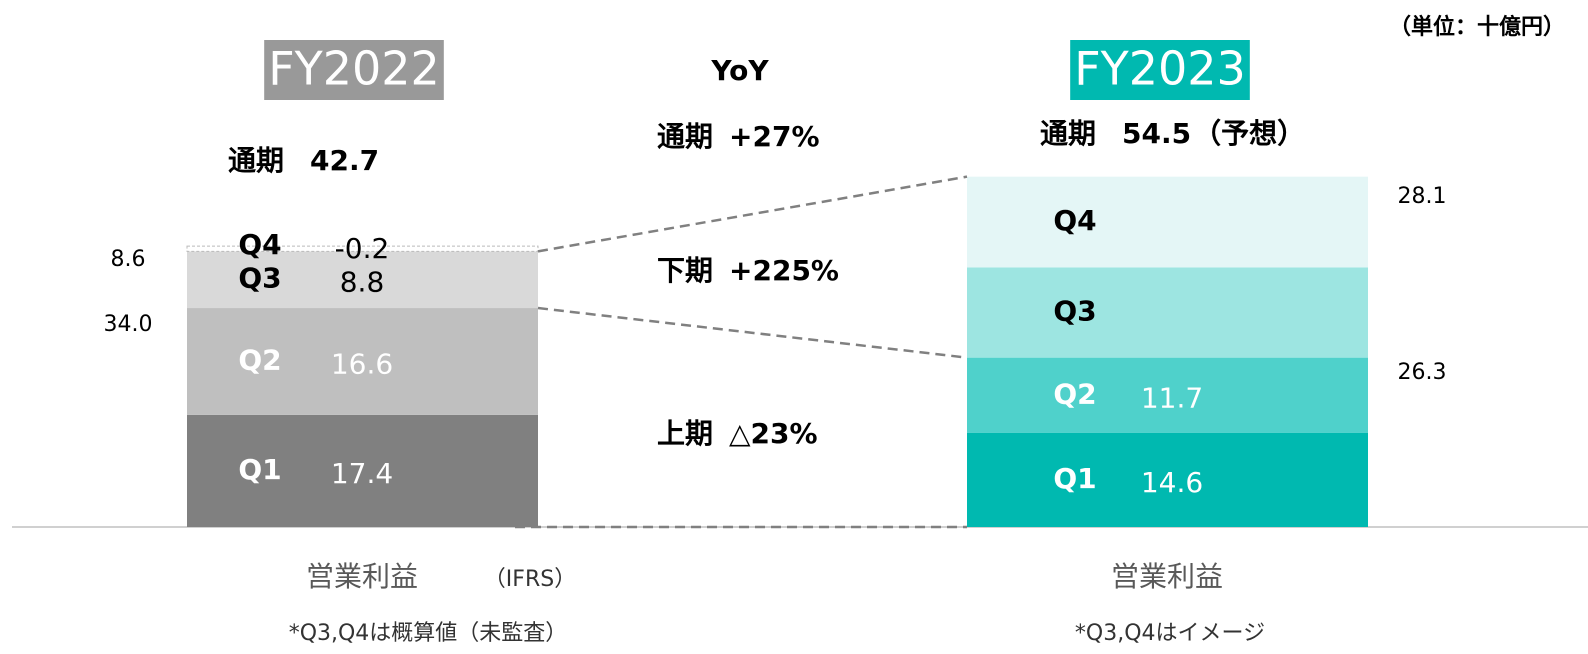 The image size is (1588, 654). I want to click on segment-value: -0.2, so click(362, 248).